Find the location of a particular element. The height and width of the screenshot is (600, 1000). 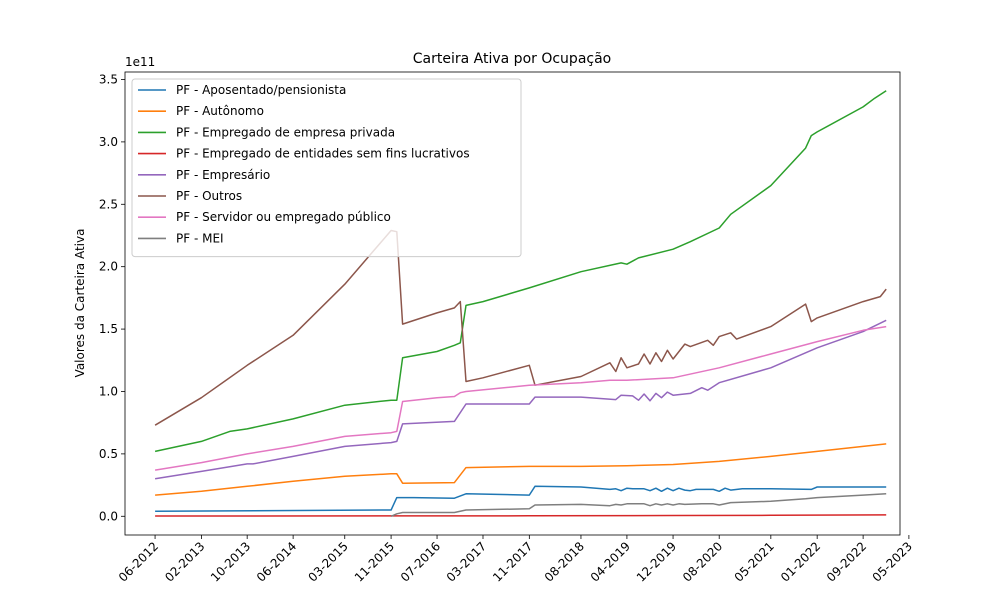

y-tick-label: 0.0 is located at coordinates (108, 516).